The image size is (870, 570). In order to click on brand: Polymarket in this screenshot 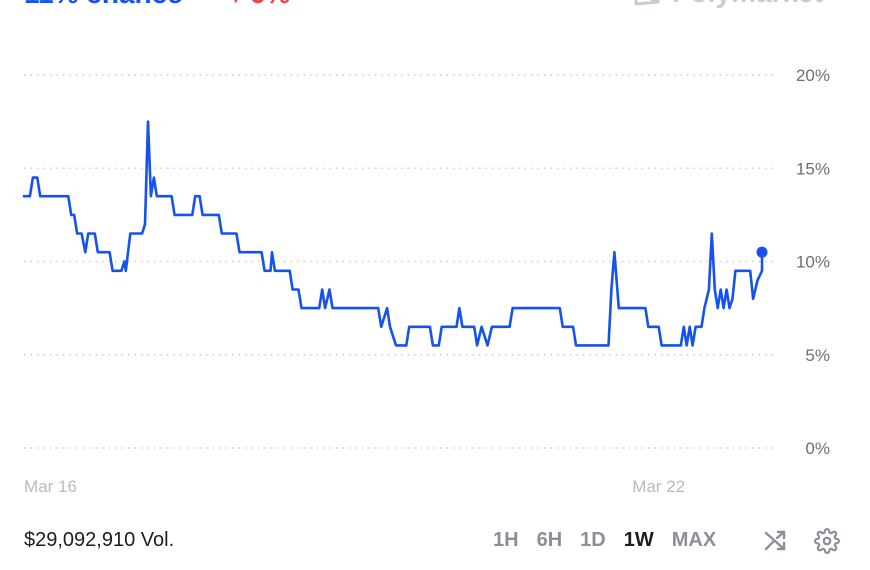, I will do `click(727, 4)`.